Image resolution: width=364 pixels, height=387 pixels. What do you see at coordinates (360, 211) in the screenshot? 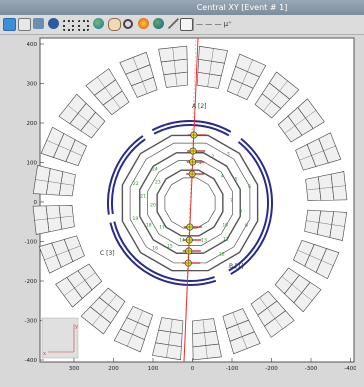
I see `side-panel-edge` at bounding box center [360, 211].